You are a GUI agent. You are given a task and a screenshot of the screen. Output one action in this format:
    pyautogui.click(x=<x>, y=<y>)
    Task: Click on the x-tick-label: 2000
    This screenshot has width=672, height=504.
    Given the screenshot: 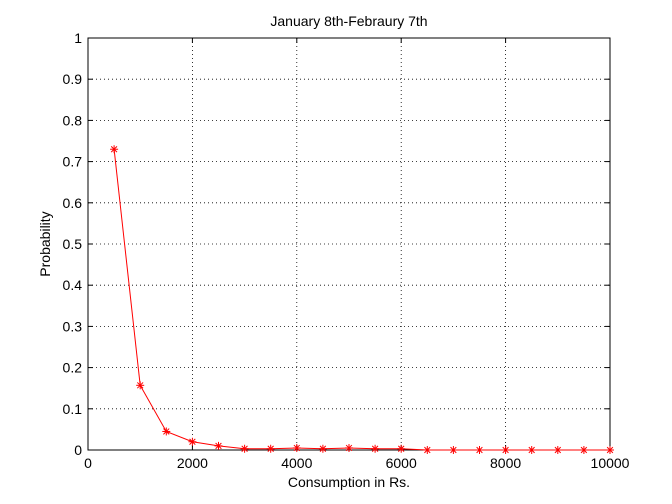 What is the action you would take?
    pyautogui.click(x=192, y=463)
    